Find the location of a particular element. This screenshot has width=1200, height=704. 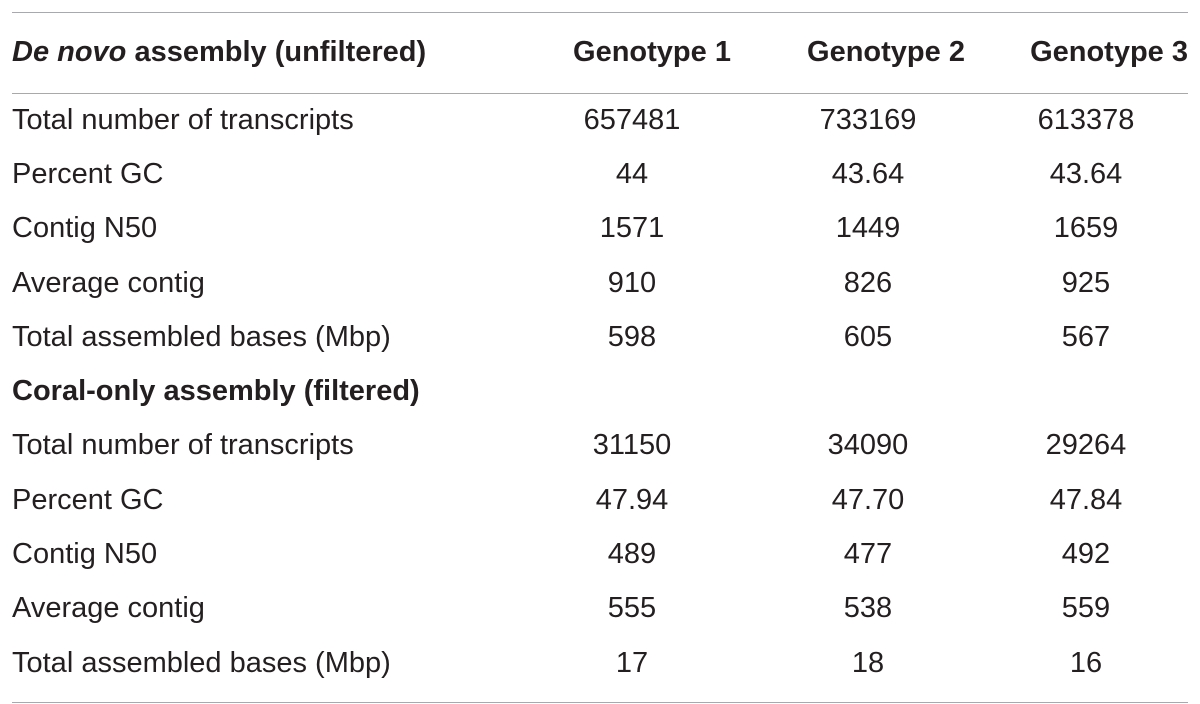

cell-genotype-1: 1571 is located at coordinates (632, 228).